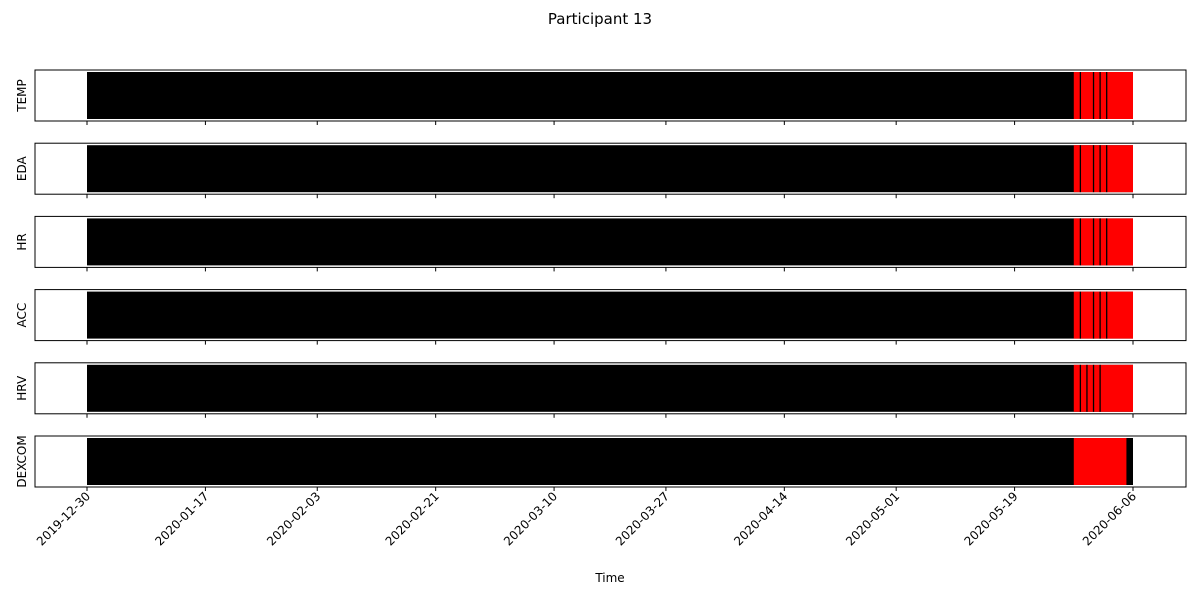 The width and height of the screenshot is (1200, 604). What do you see at coordinates (609, 578) in the screenshot?
I see `x-axis-label: Time` at bounding box center [609, 578].